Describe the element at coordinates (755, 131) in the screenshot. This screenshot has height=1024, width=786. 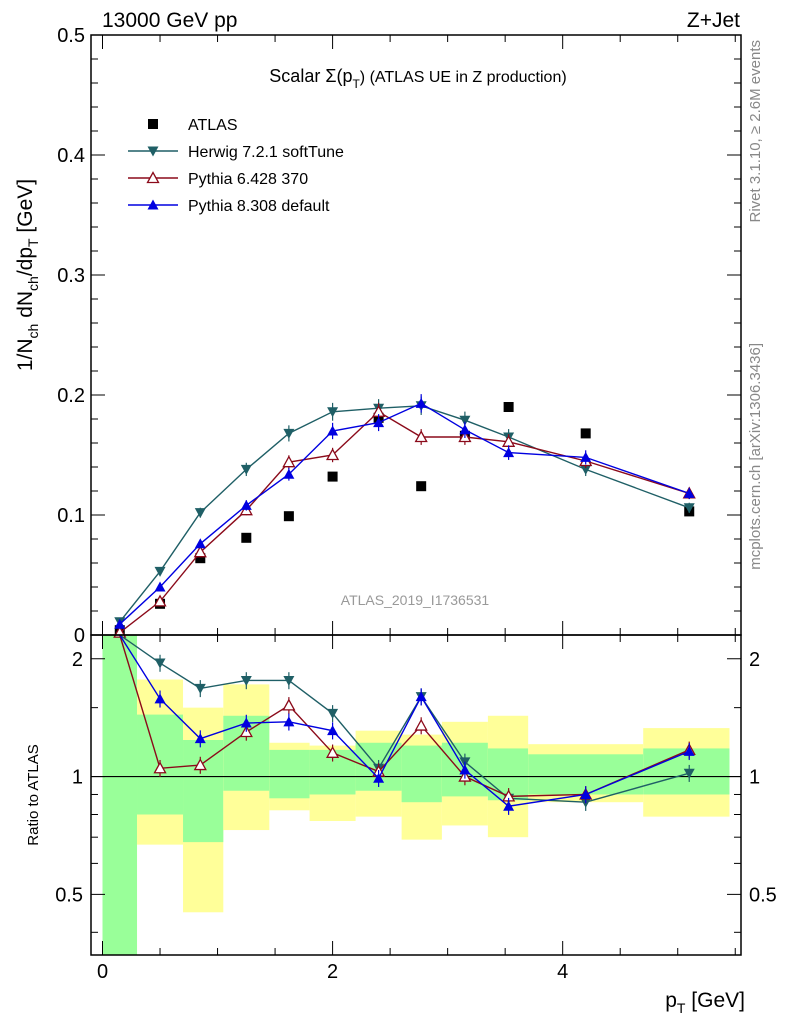
I see `rivet-label: Rivet 3.1.10, ≥ 2.6M events` at that location.